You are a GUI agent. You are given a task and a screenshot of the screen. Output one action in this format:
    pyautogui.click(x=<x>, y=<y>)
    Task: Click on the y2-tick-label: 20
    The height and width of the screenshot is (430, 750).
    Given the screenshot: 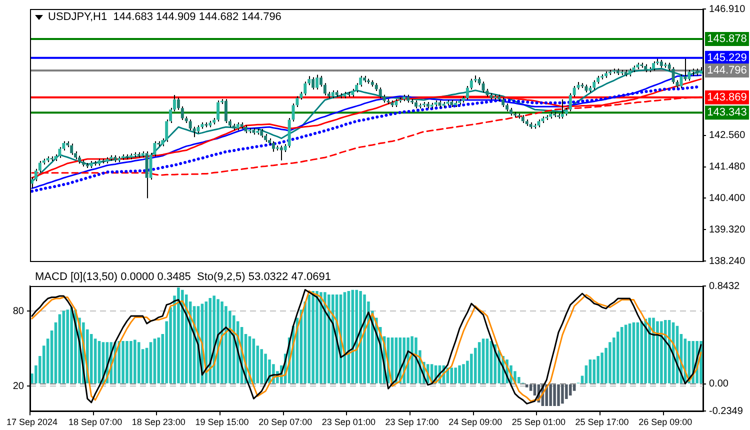 What is the action you would take?
    pyautogui.click(x=18, y=386)
    